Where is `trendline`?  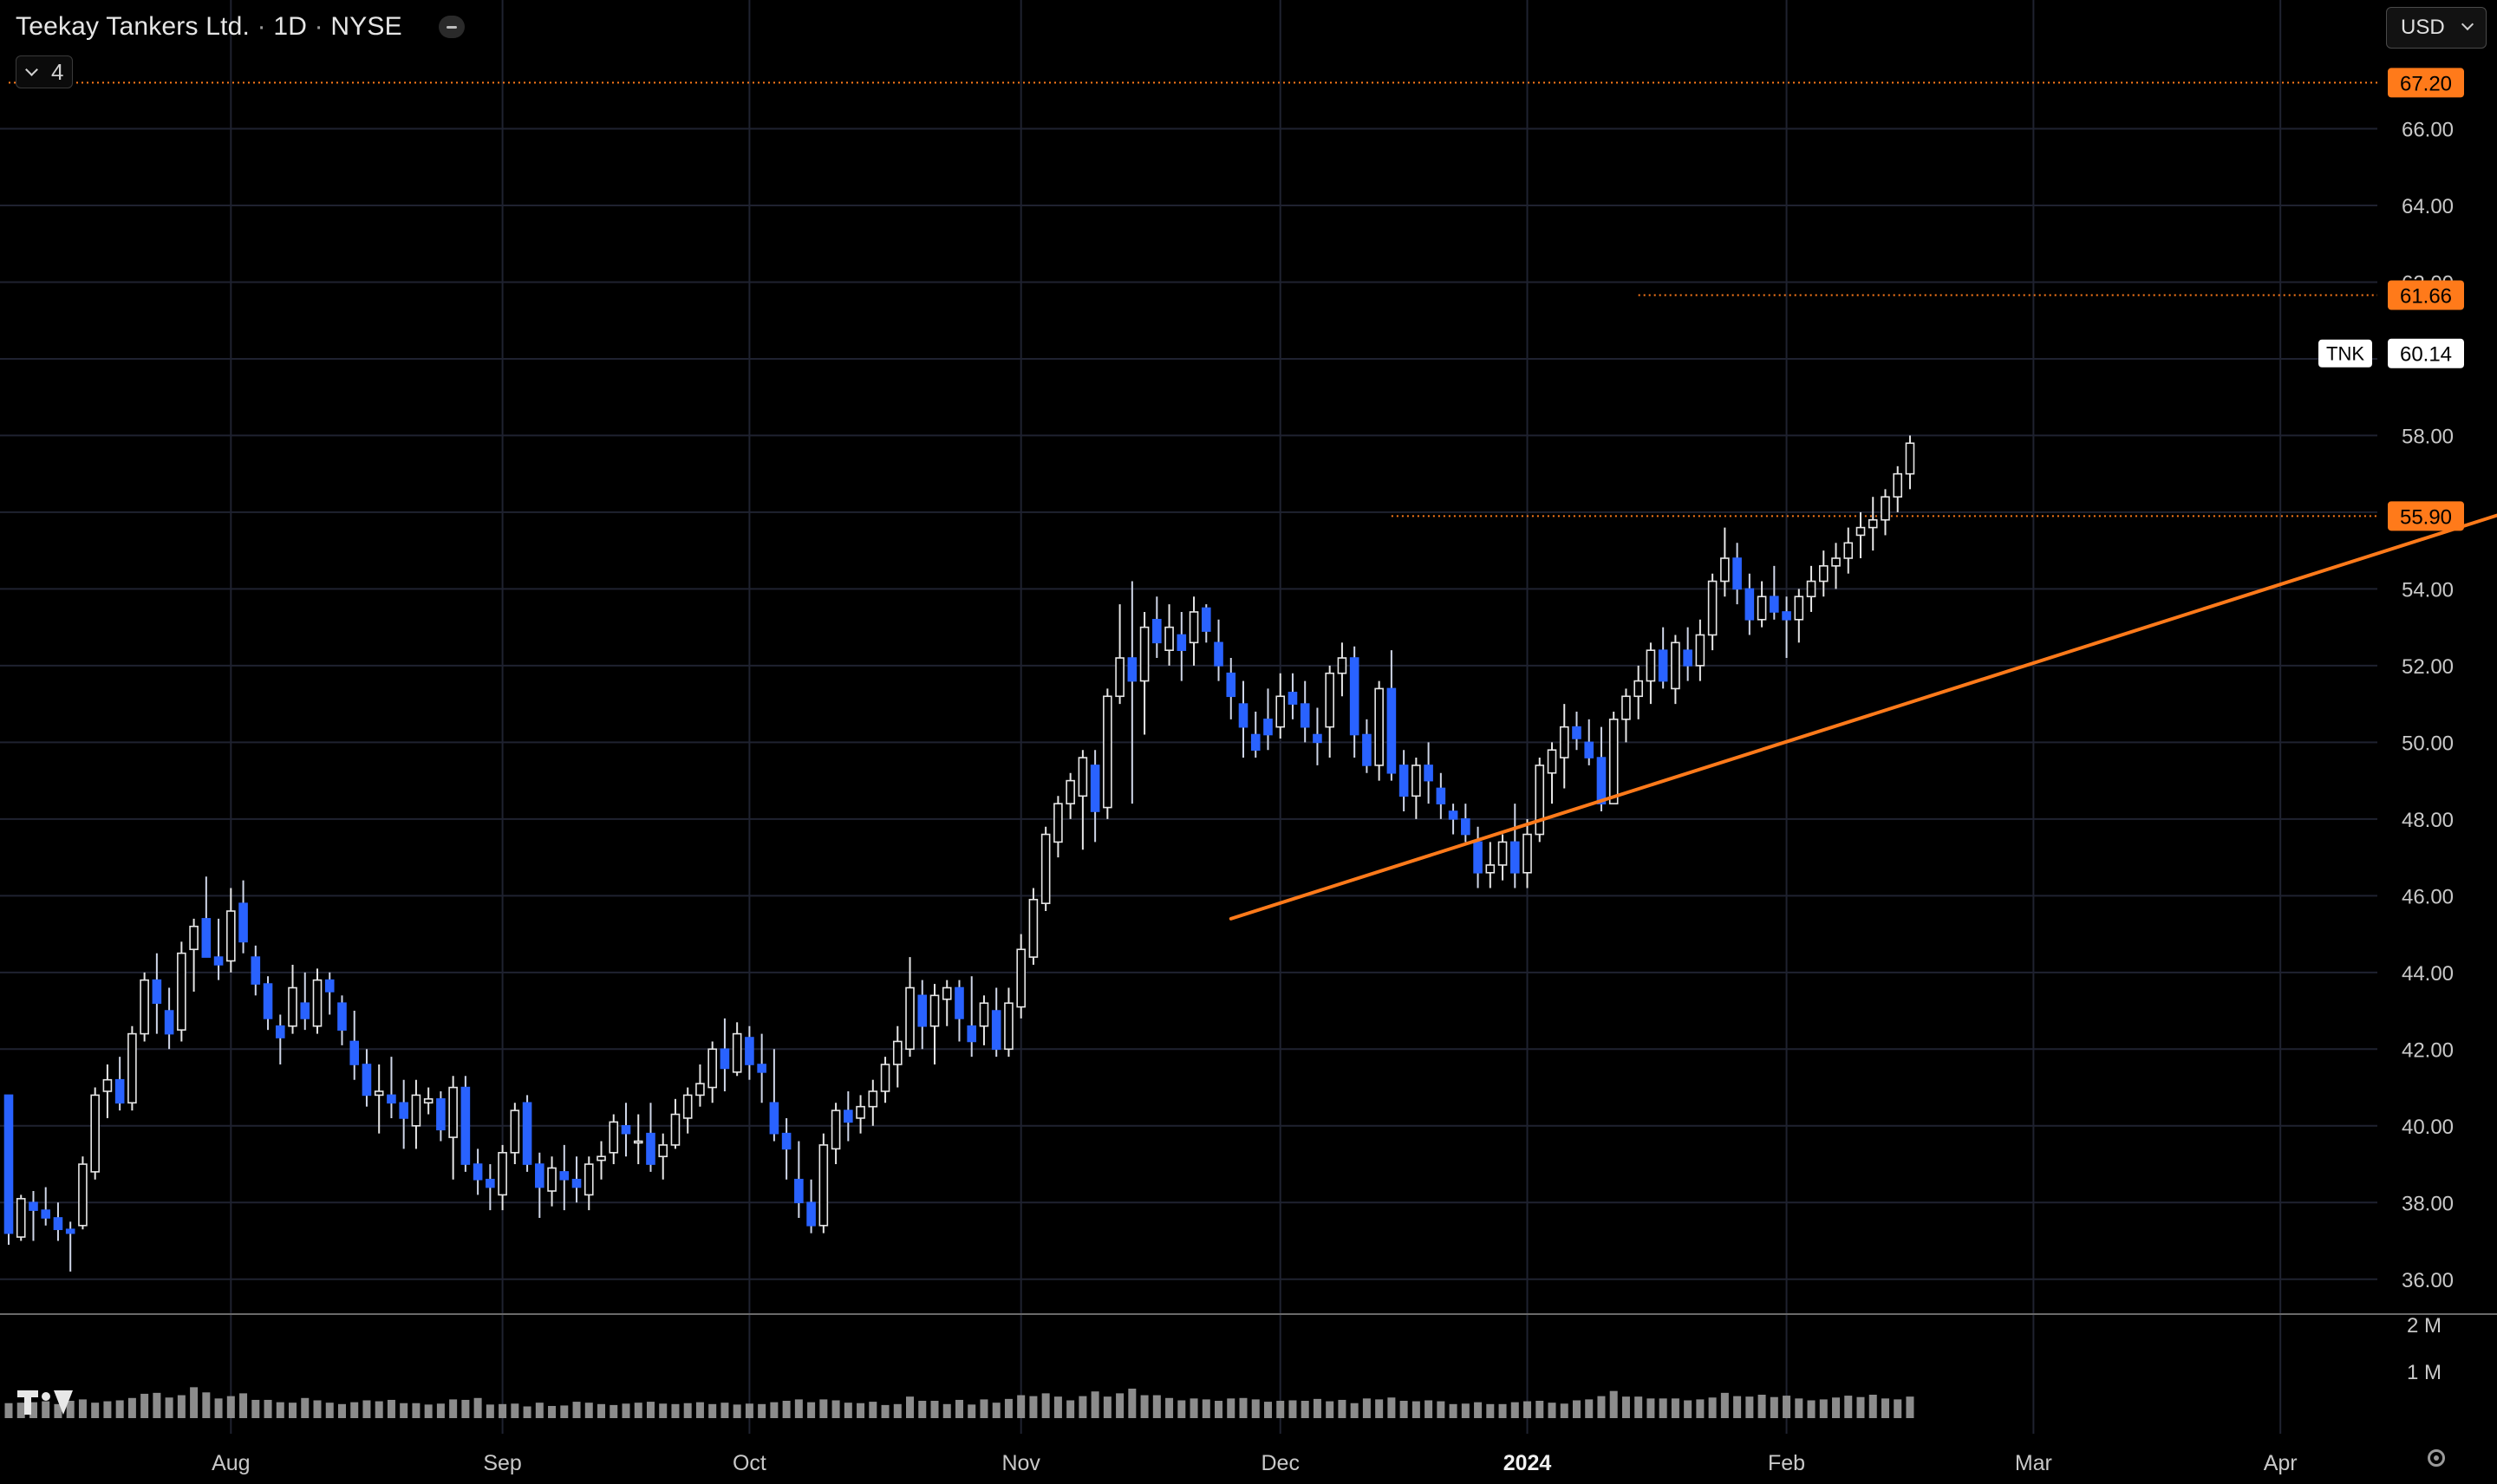 trendline is located at coordinates (1863, 717).